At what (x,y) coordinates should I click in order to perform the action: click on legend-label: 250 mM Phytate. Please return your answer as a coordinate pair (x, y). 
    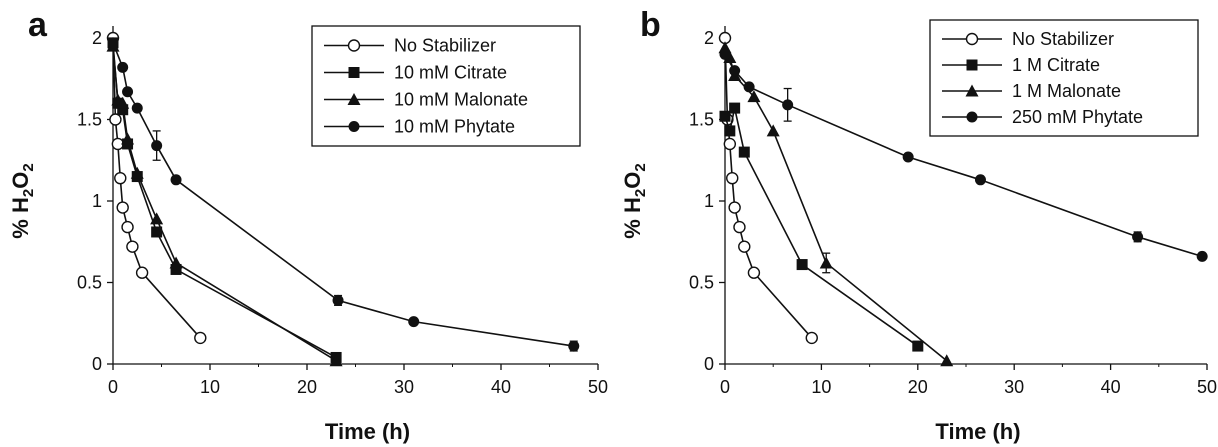
    Looking at the image, I should click on (1077, 117).